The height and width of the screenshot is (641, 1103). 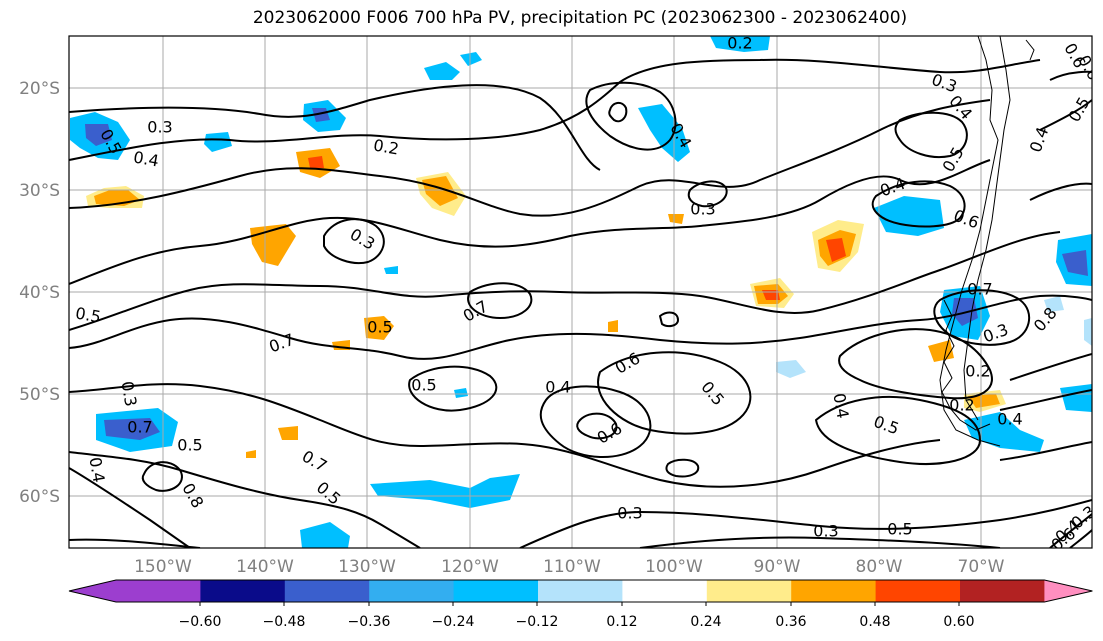 What do you see at coordinates (265, 567) in the screenshot?
I see `lon-tick-label: 140°W` at bounding box center [265, 567].